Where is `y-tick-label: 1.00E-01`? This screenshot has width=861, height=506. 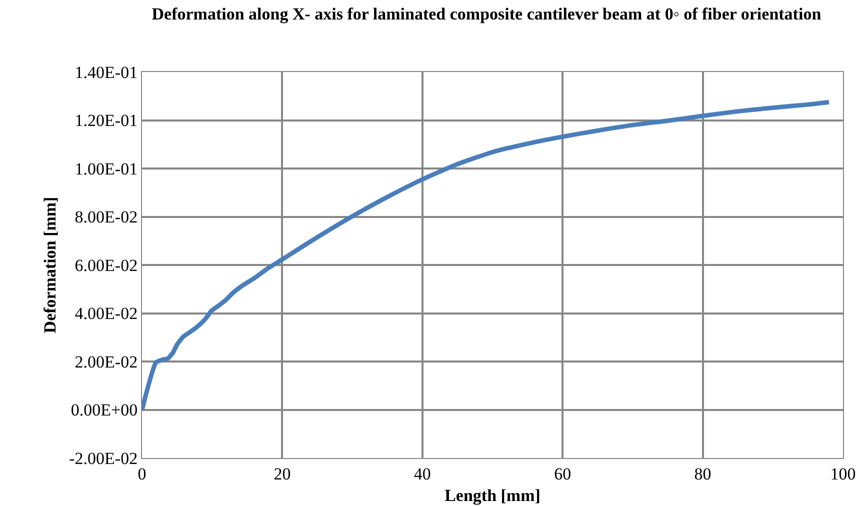 y-tick-label: 1.00E-01 is located at coordinates (106, 168).